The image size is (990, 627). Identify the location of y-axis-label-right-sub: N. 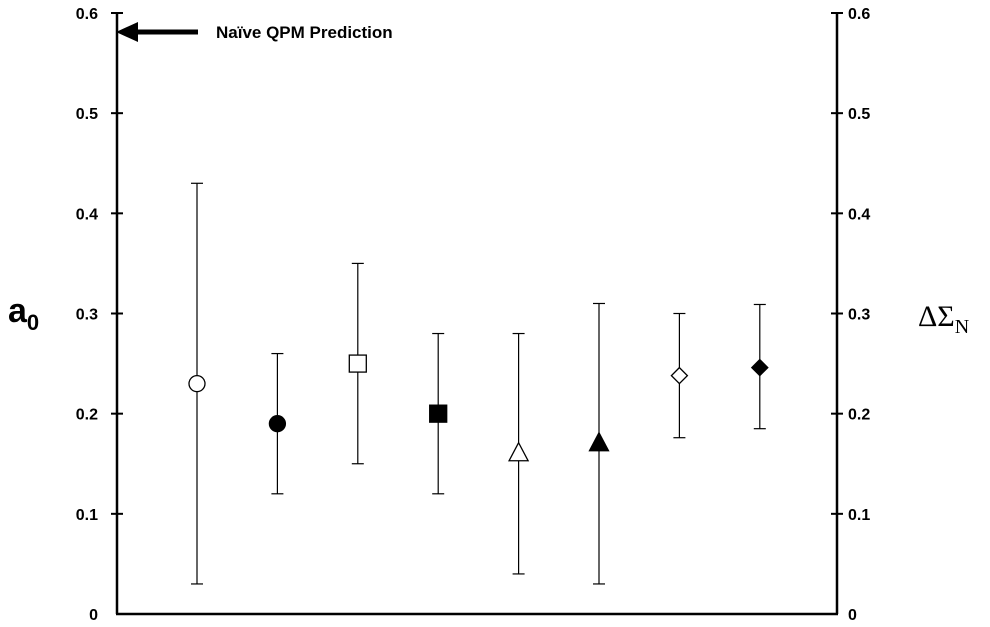
(962, 327).